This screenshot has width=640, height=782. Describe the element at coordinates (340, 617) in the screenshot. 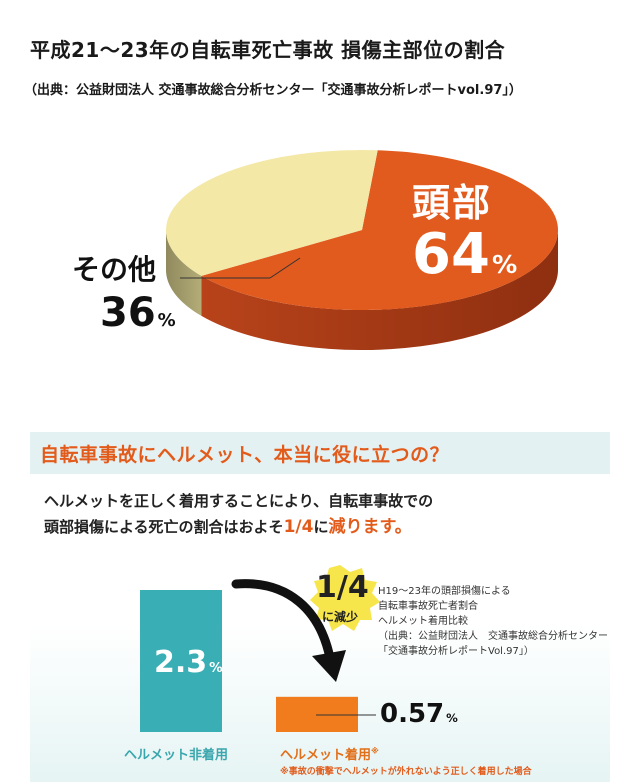

I see `badge-caption: に減少` at that location.